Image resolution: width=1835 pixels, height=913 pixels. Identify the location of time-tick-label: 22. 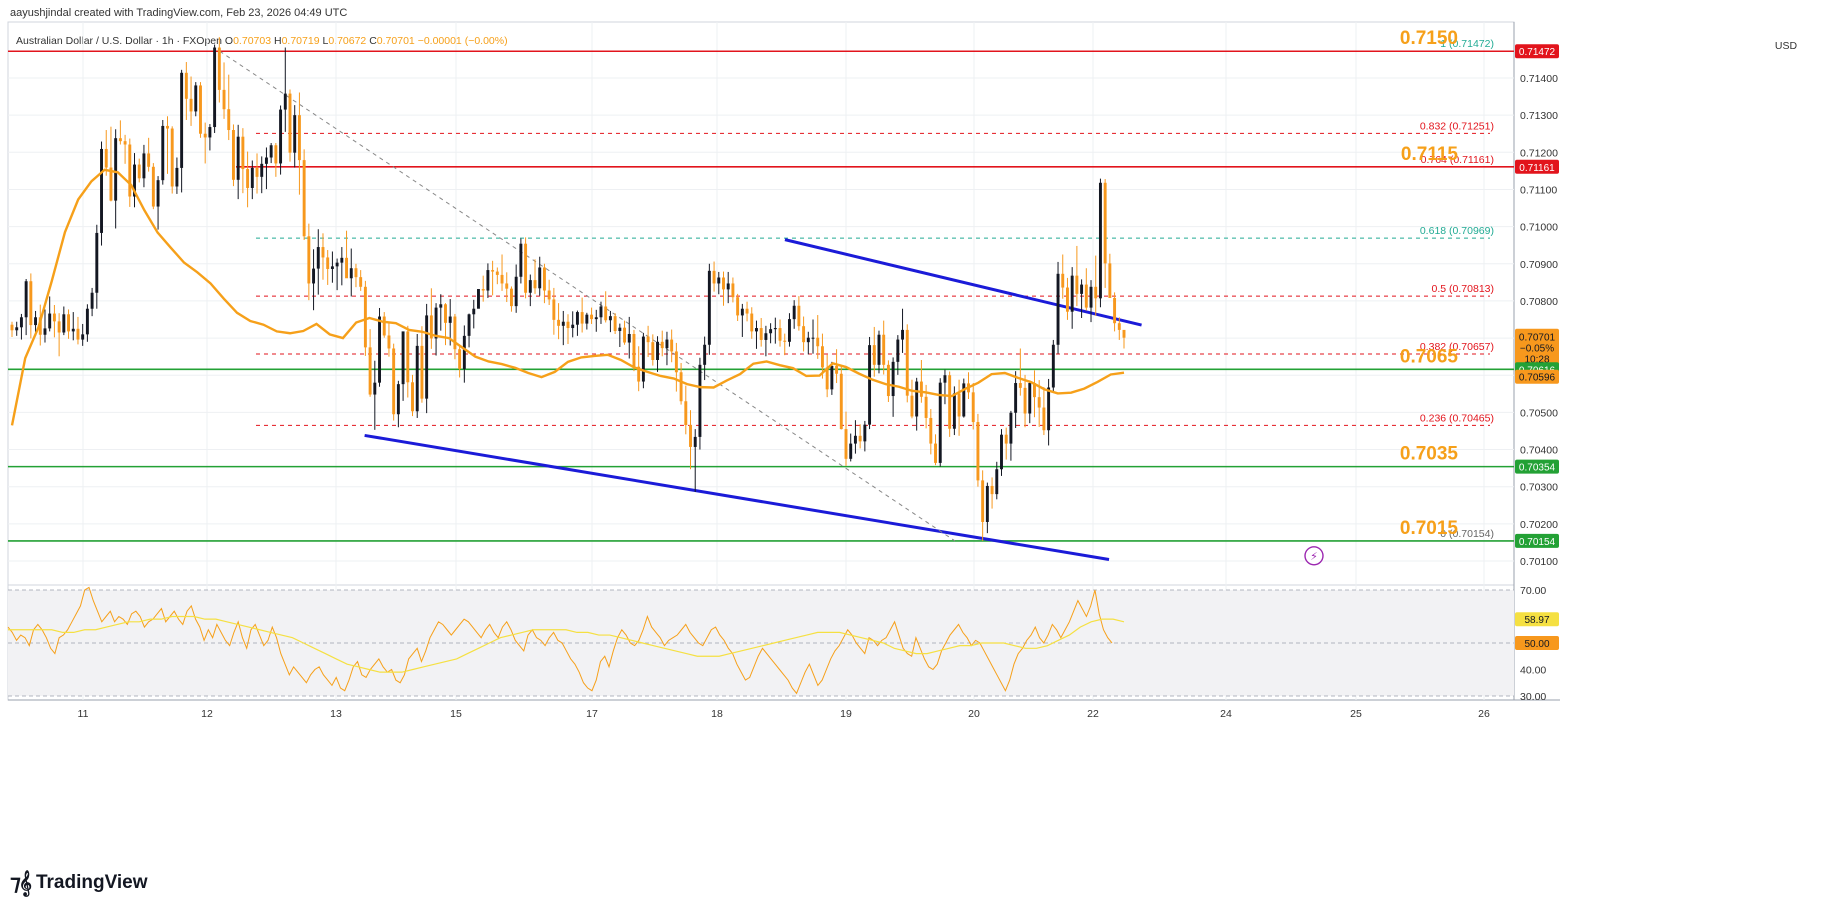
(1093, 714).